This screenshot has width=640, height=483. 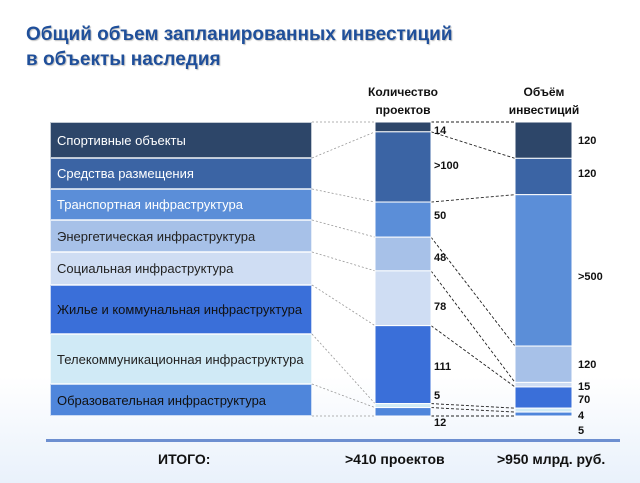 What do you see at coordinates (581, 416) in the screenshot?
I see `investment-value-label: 4` at bounding box center [581, 416].